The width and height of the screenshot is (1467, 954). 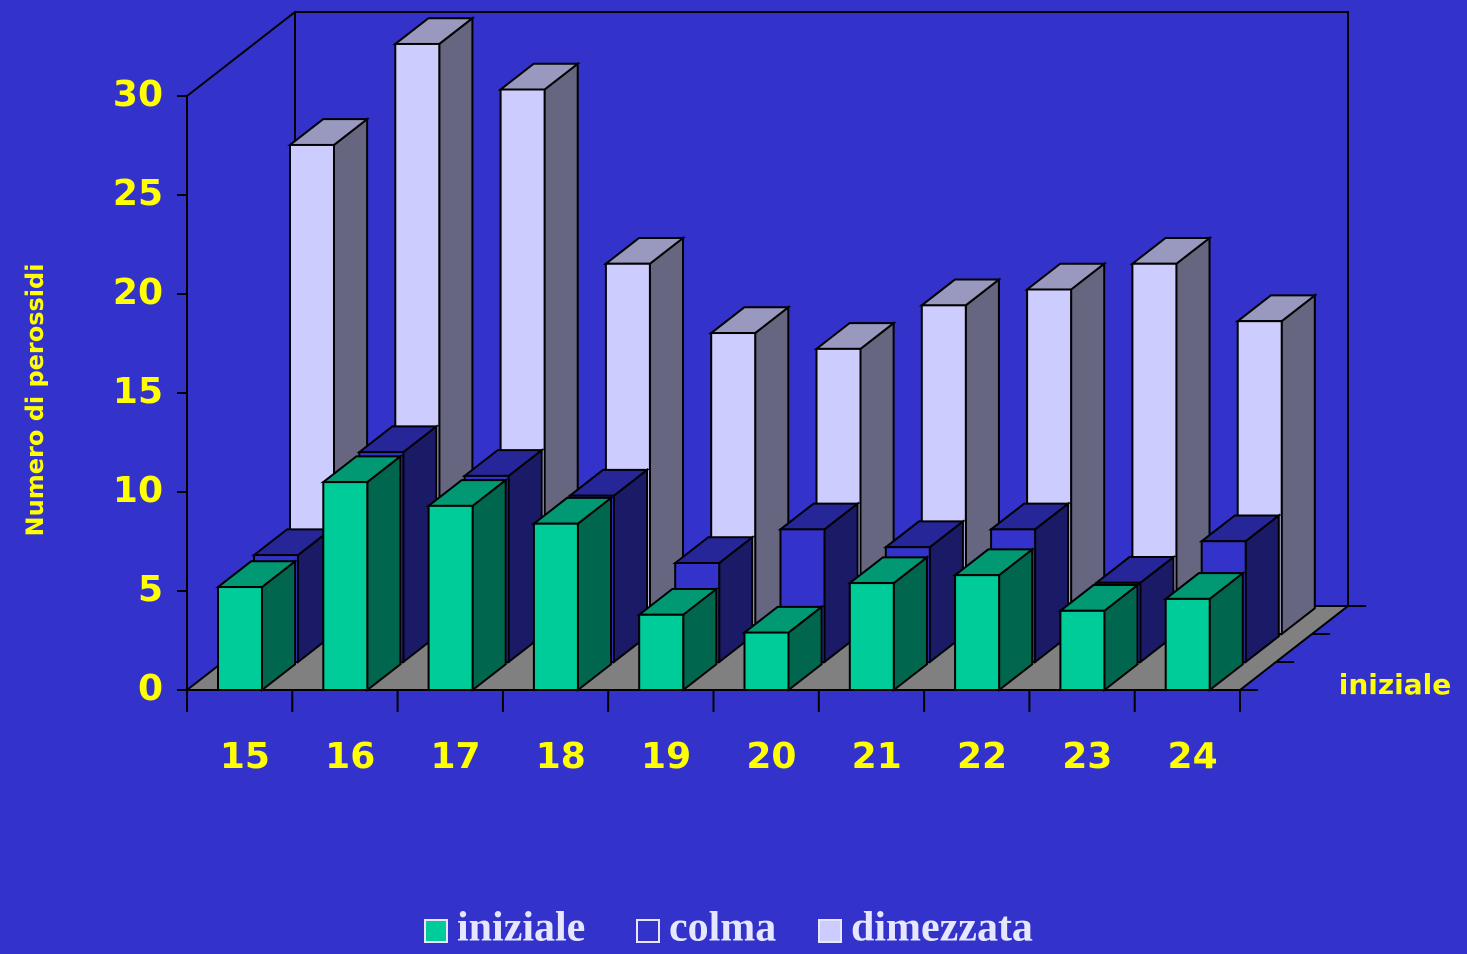 What do you see at coordinates (561, 756) in the screenshot?
I see `x-tick-label: 18` at bounding box center [561, 756].